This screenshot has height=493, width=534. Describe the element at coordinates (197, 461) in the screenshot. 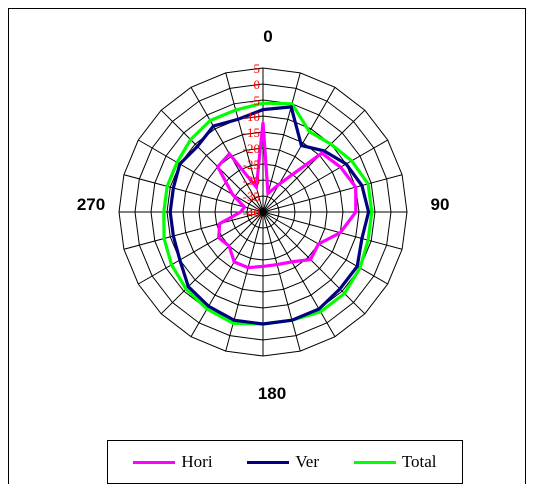

I see `legend-label-hori: Hori` at that location.